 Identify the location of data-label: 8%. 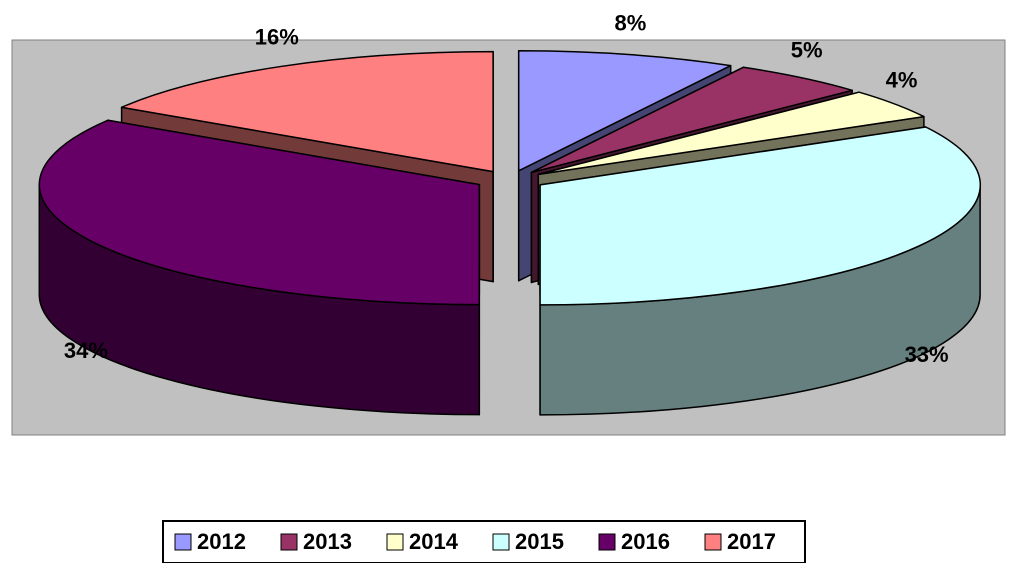
(630, 23).